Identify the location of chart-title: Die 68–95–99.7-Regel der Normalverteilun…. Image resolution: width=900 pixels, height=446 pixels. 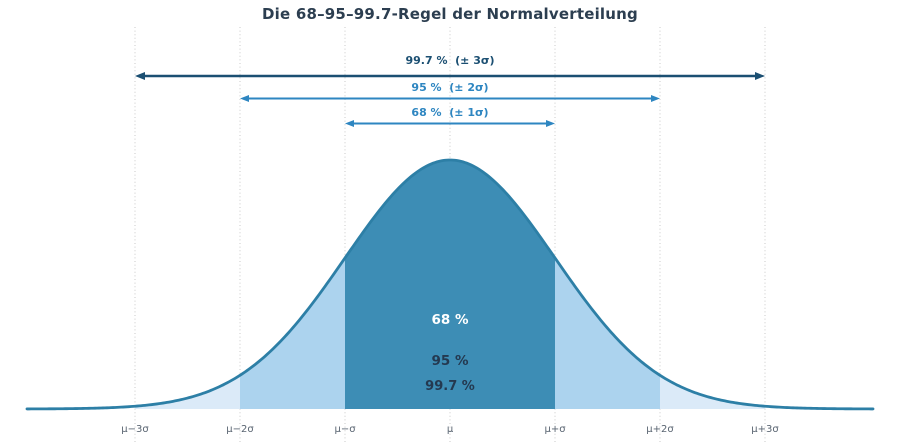
(450, 14).